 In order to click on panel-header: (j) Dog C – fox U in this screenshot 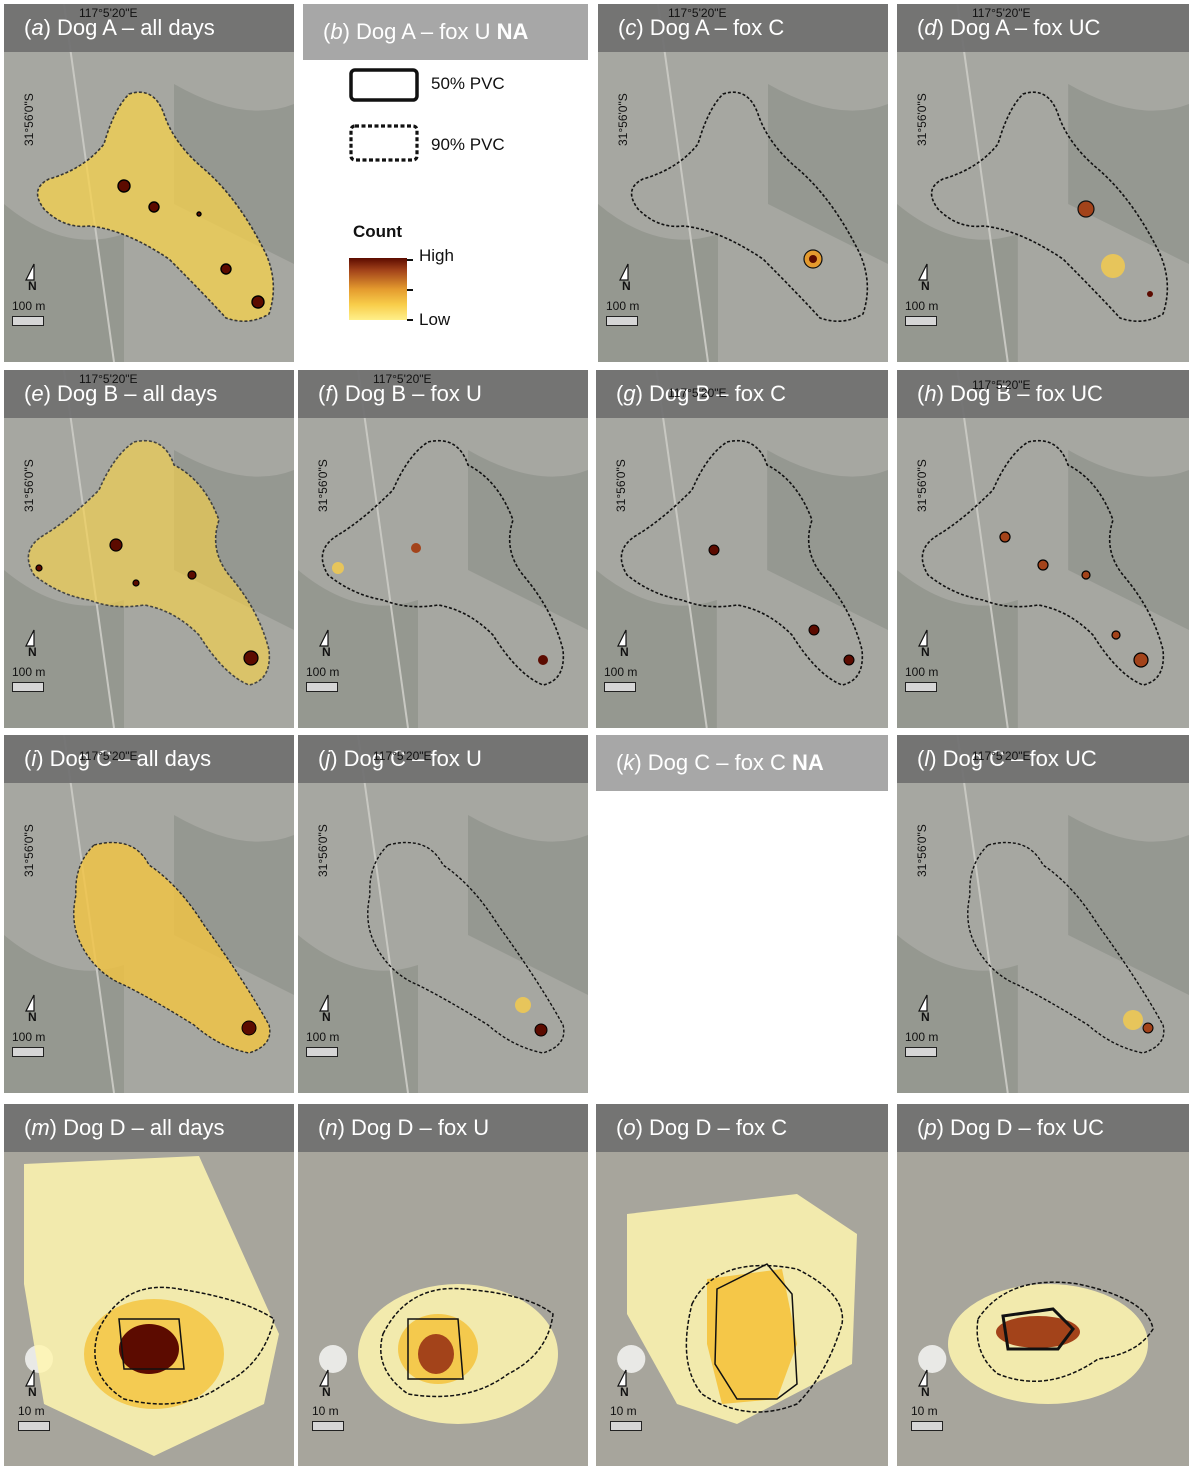, I will do `click(443, 759)`.